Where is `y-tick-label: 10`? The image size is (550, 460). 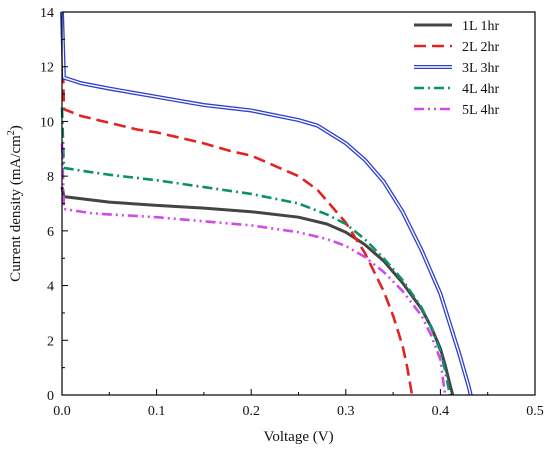 y-tick-label: 10 is located at coordinates (47, 122).